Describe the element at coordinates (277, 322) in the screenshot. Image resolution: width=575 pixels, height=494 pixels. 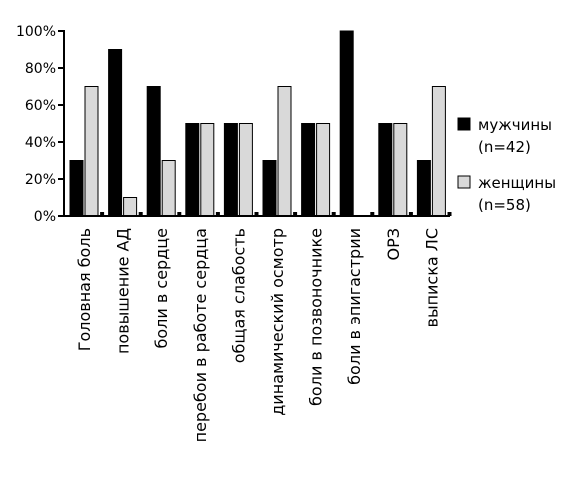
I see `x-category-label: динамический осмотр` at that location.